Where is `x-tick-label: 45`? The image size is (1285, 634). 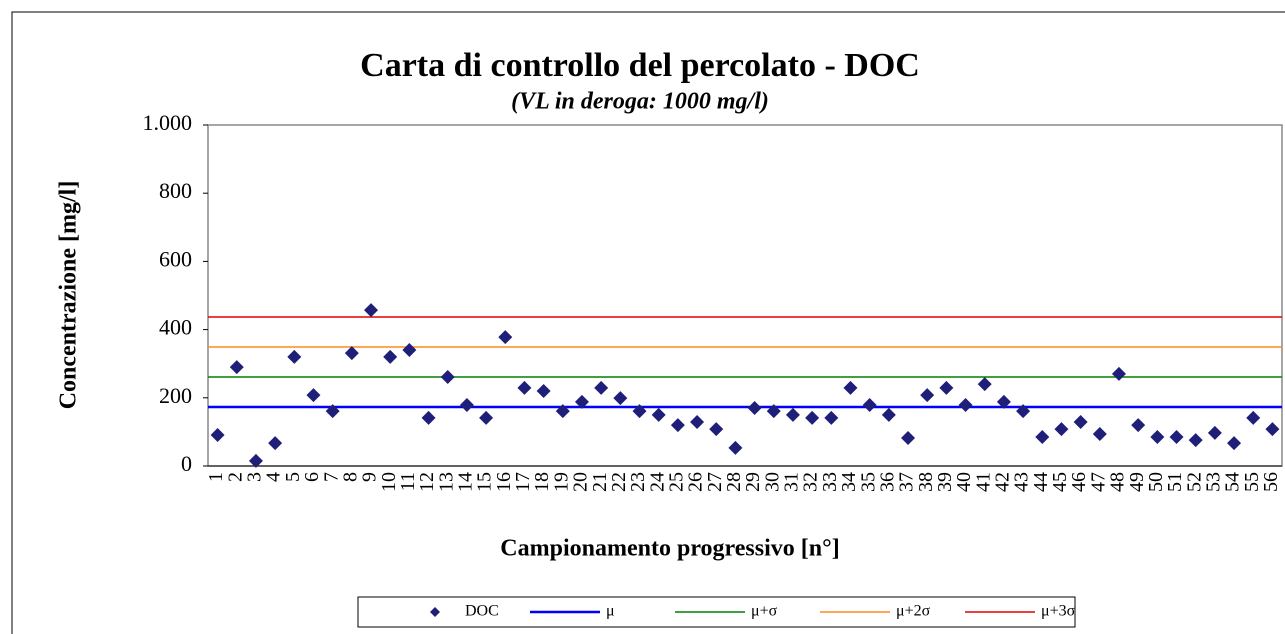
x-tick-label: 45 is located at coordinates (1060, 482).